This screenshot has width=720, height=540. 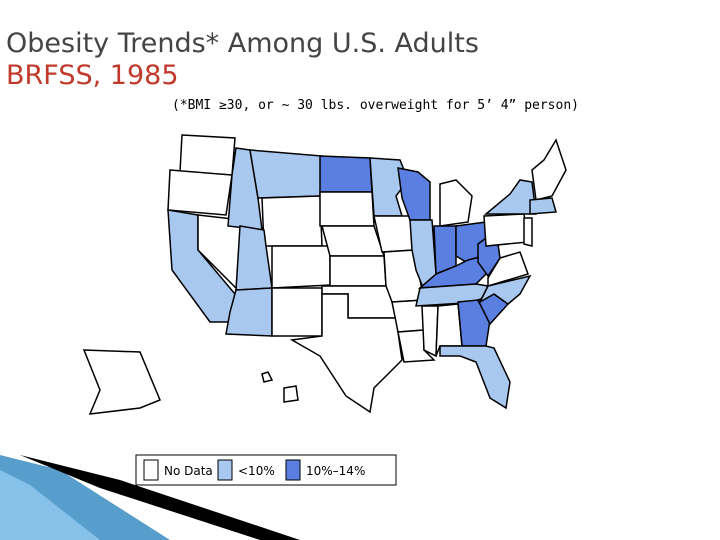 What do you see at coordinates (92, 75) in the screenshot?
I see `subtitle: BRFSS, 1985` at bounding box center [92, 75].